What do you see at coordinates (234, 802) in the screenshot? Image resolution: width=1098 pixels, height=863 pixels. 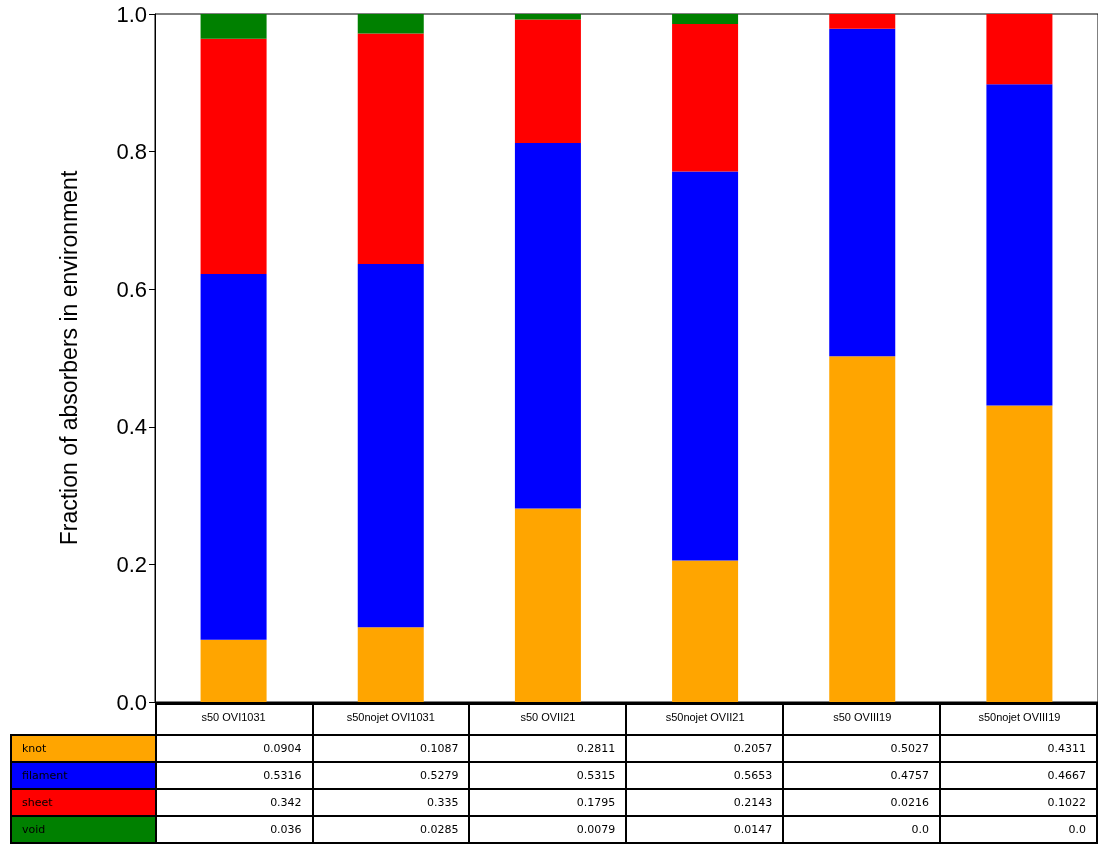 I see `data-label: 0.342` at bounding box center [234, 802].